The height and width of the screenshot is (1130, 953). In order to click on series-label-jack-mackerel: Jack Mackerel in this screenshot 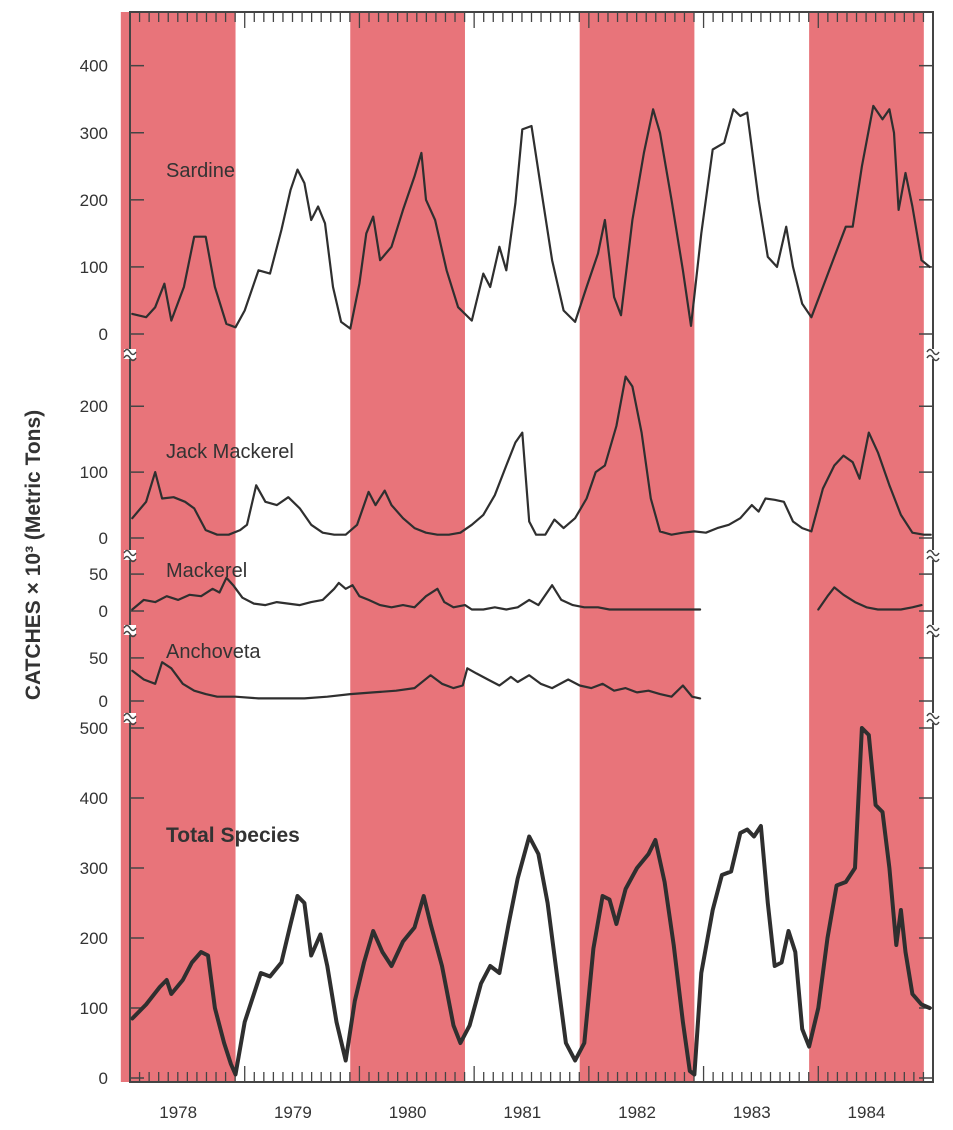, I will do `click(230, 452)`.